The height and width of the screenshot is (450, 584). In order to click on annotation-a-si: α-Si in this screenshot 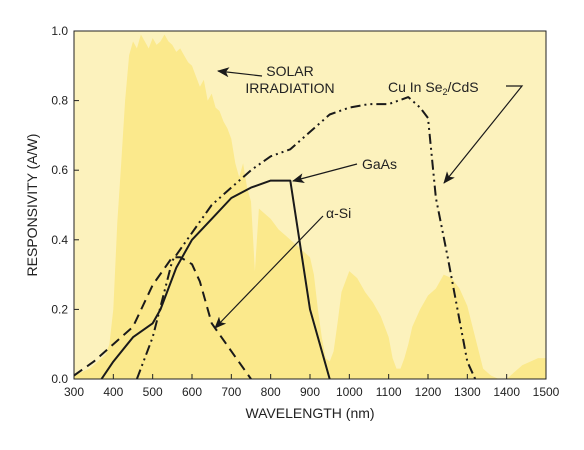, I will do `click(282, 267)`.